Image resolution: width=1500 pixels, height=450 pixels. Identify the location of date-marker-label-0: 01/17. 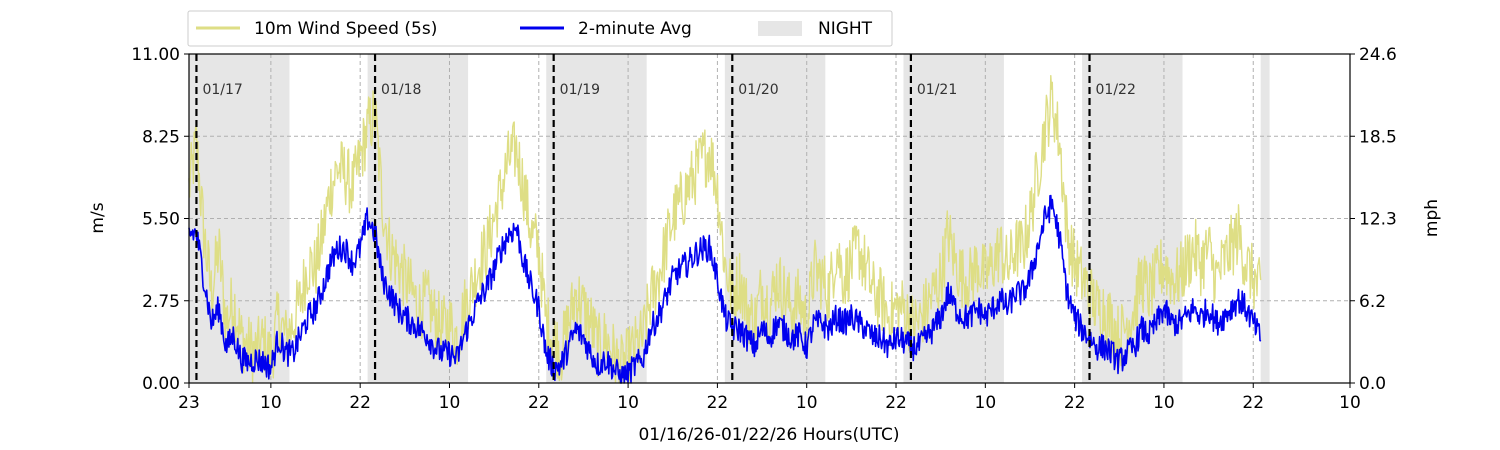
(222, 90).